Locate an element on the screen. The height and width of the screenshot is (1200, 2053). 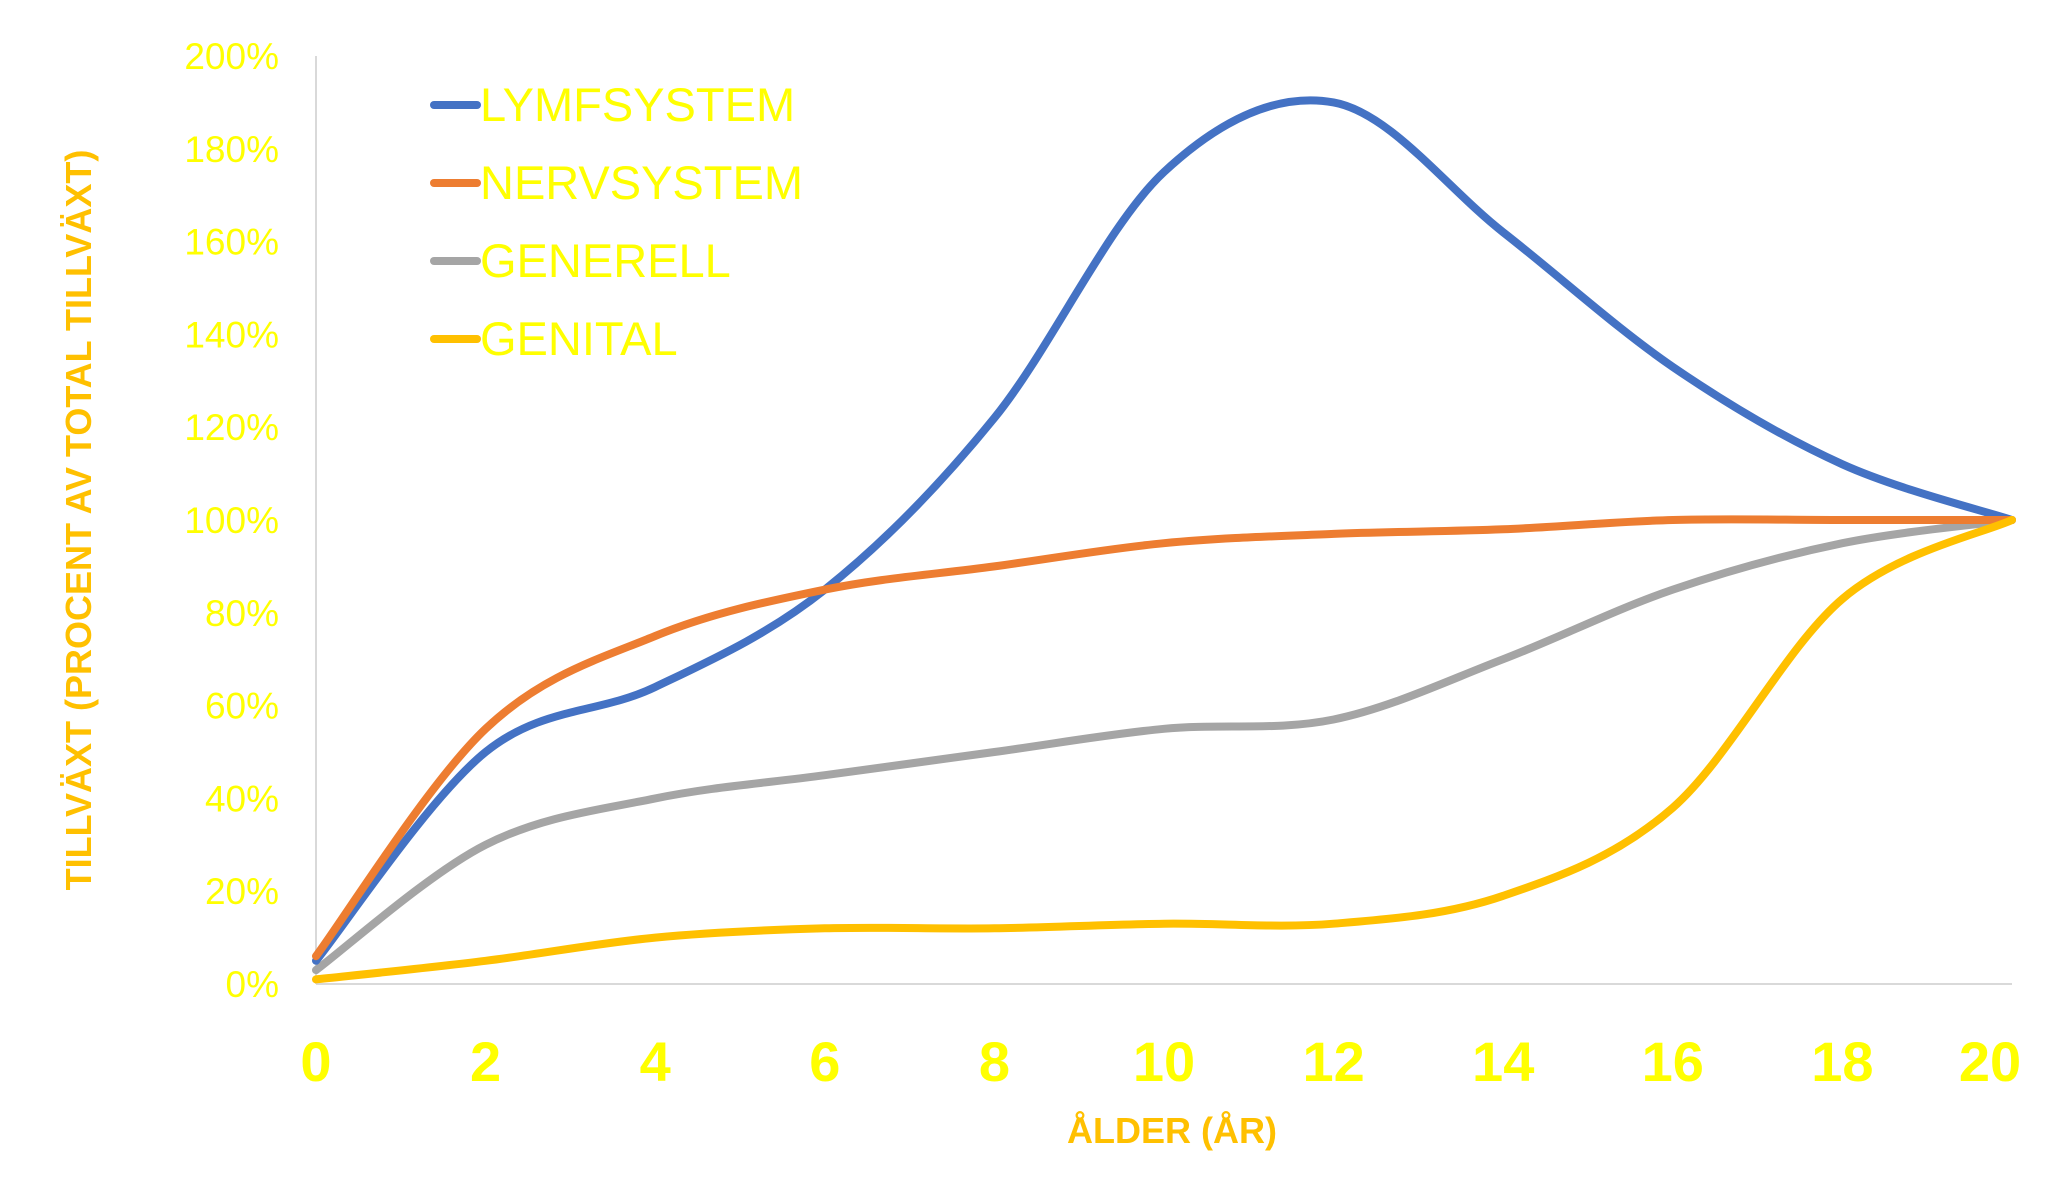
x-tick-label: 12 is located at coordinates (1333, 1061).